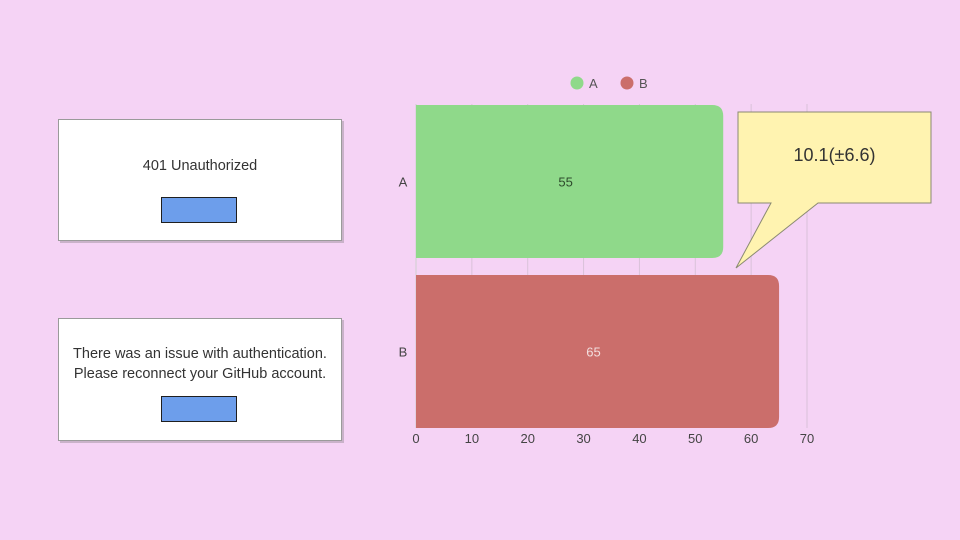 Image resolution: width=960 pixels, height=540 pixels. I want to click on reconnect-button, so click(199, 409).